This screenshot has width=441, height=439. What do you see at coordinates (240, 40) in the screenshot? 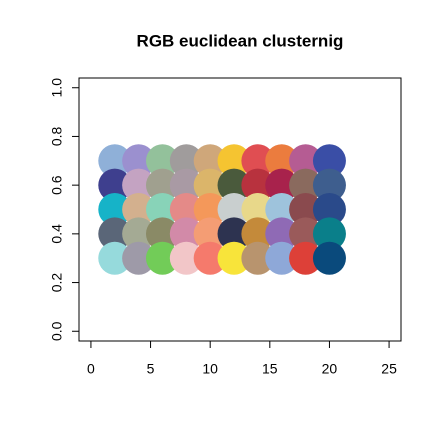
I see `chart-title: RGB euclidean clusternig` at bounding box center [240, 40].